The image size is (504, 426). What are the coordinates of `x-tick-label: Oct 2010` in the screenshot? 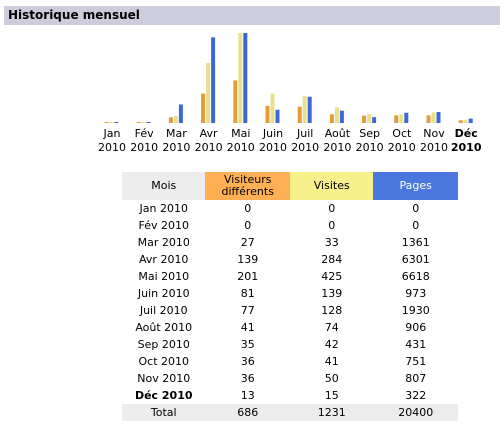 It's located at (401, 140).